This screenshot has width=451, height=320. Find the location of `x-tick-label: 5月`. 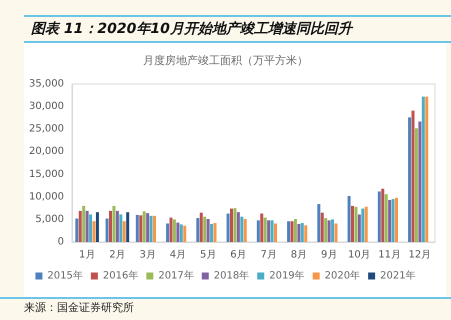

x-tick-label: 5月 is located at coordinates (208, 255).